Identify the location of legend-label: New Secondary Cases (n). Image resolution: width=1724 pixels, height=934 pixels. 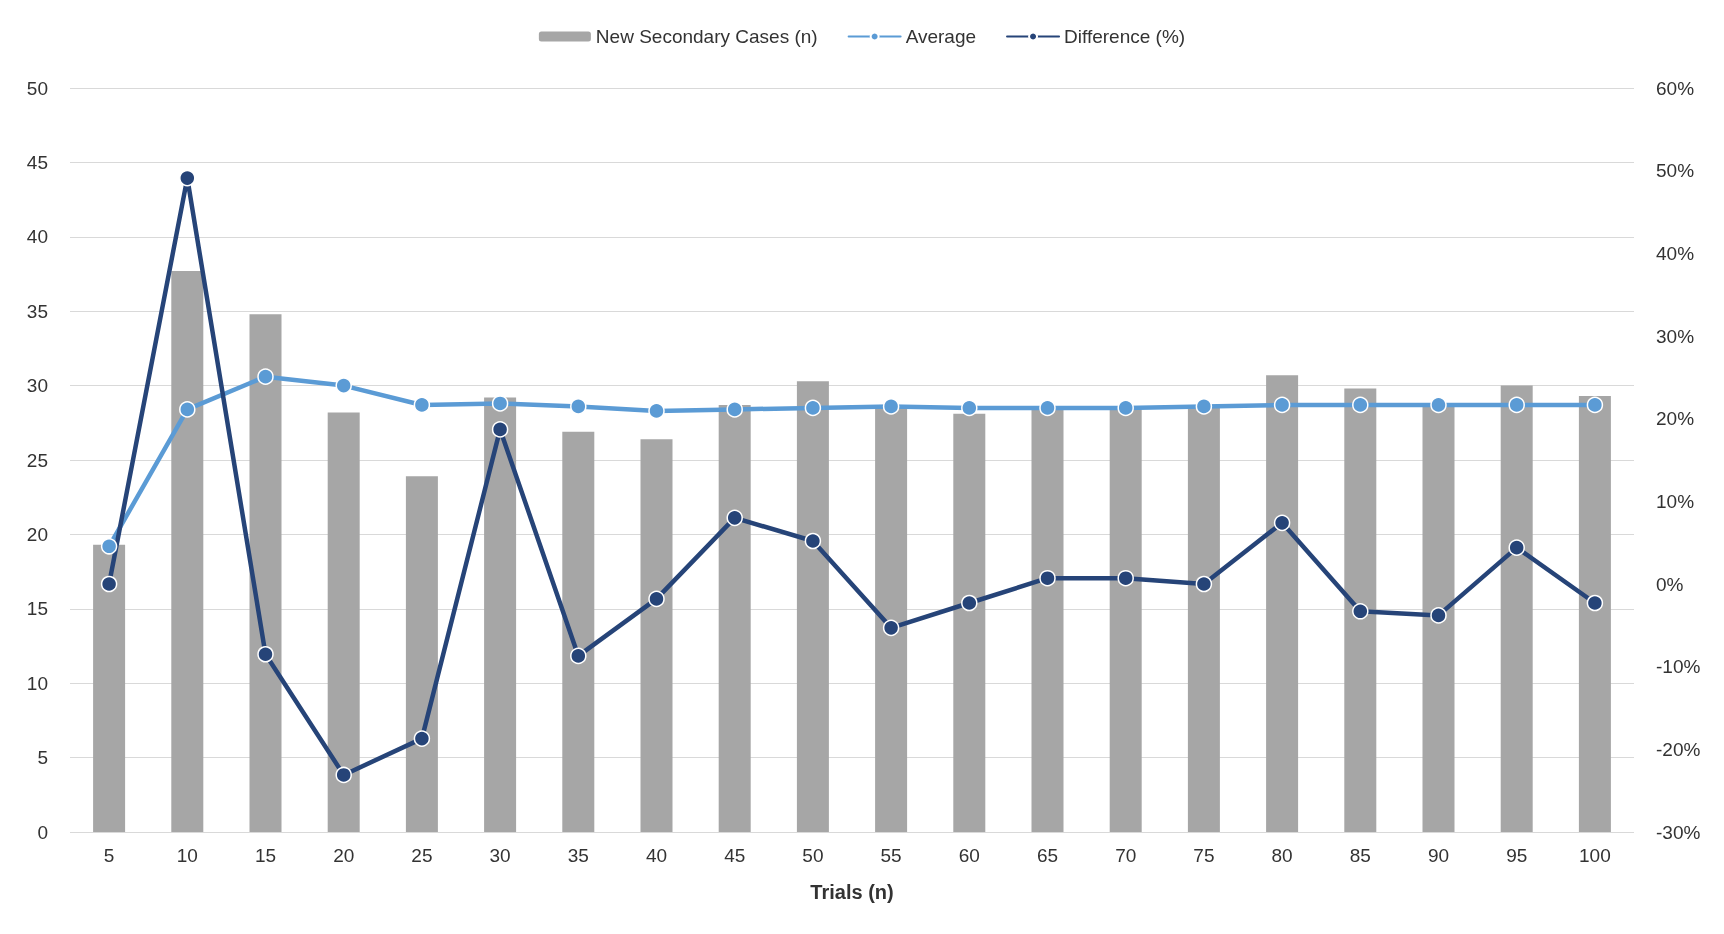
(706, 36).